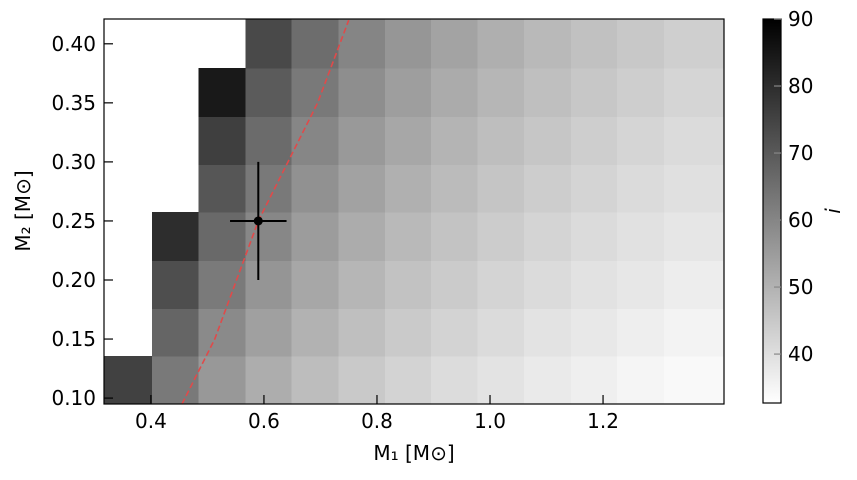 The image size is (857, 480). What do you see at coordinates (151, 421) in the screenshot?
I see `x-tick-label: 0.4` at bounding box center [151, 421].